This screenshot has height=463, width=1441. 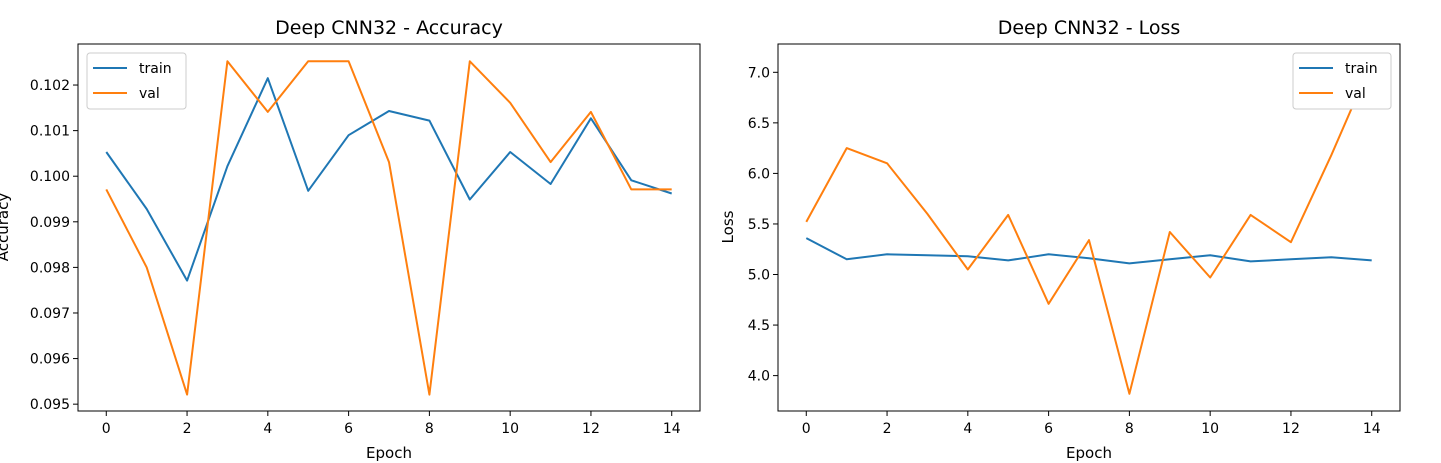 I want to click on y-tick-label: 0.101, so click(x=50, y=132).